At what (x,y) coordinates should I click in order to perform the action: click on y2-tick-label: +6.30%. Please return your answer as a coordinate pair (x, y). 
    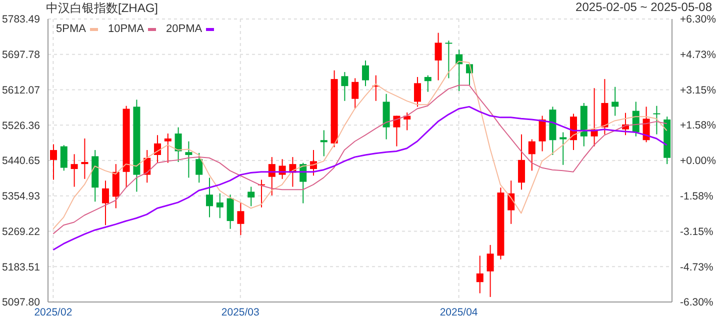
    Looking at the image, I should click on (698, 20).